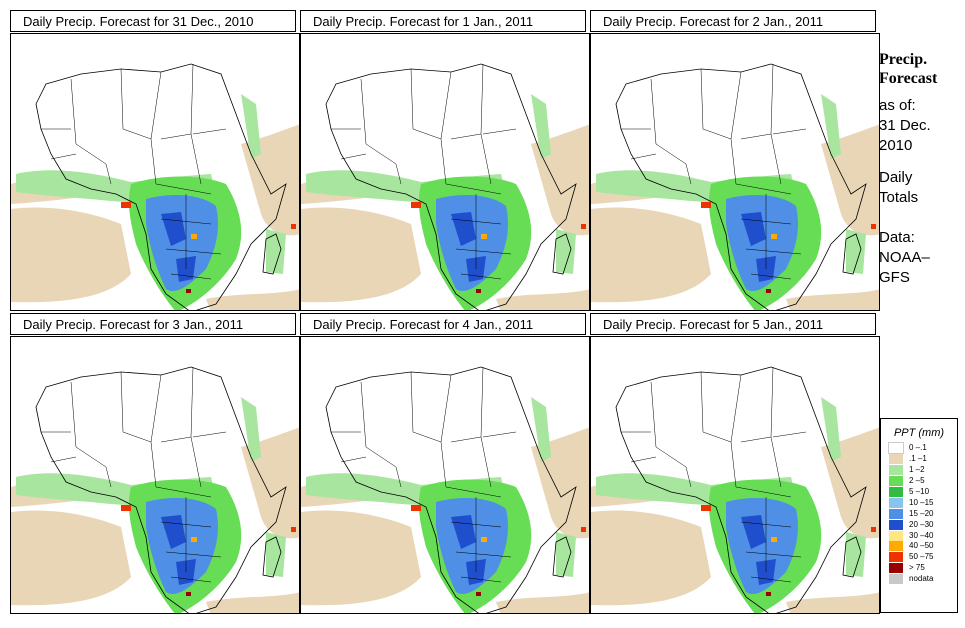 This screenshot has height=628, width=965. What do you see at coordinates (918, 448) in the screenshot?
I see `legend-label: 0 –.1` at bounding box center [918, 448].